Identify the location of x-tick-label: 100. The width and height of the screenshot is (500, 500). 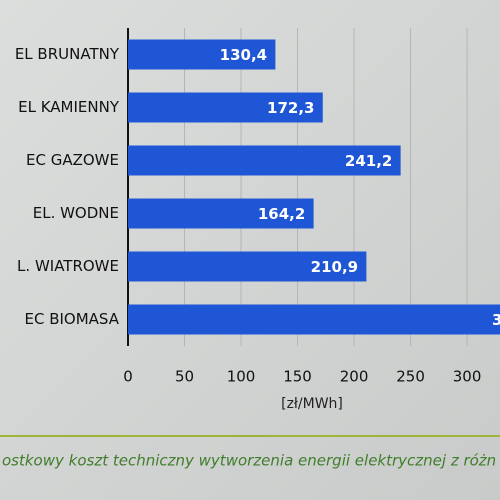
(241, 377).